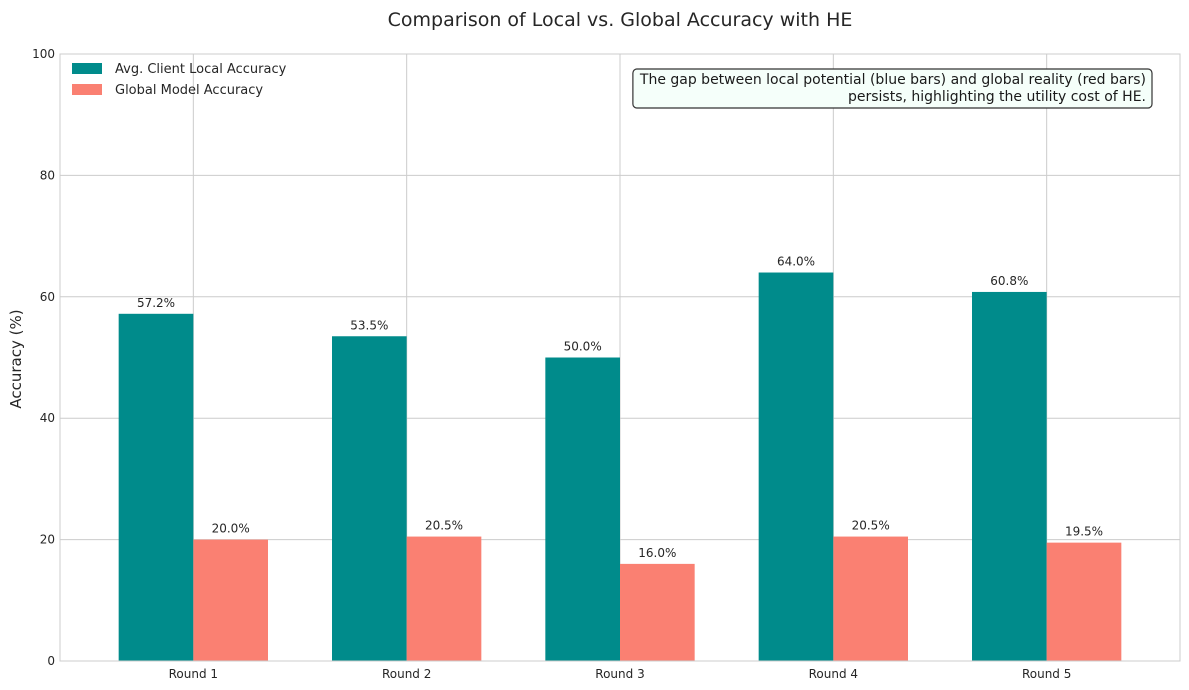 This screenshot has height=690, width=1189. Describe the element at coordinates (51, 661) in the screenshot. I see `y-tick-label: 0` at that location.